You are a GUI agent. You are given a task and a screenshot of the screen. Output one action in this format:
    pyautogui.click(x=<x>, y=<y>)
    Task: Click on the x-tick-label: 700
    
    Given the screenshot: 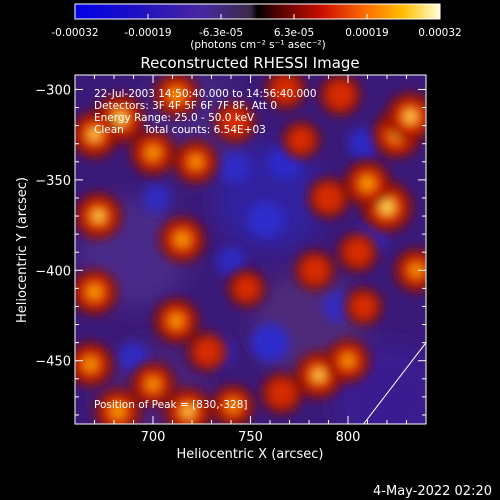 What is the action you would take?
    pyautogui.click(x=153, y=437)
    